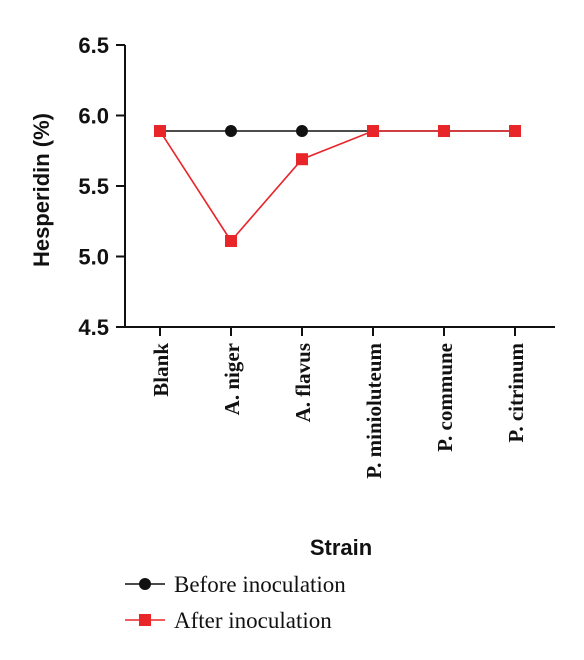 The image size is (584, 660). Describe the element at coordinates (93, 116) in the screenshot. I see `y-tick-label: 6.0` at that location.